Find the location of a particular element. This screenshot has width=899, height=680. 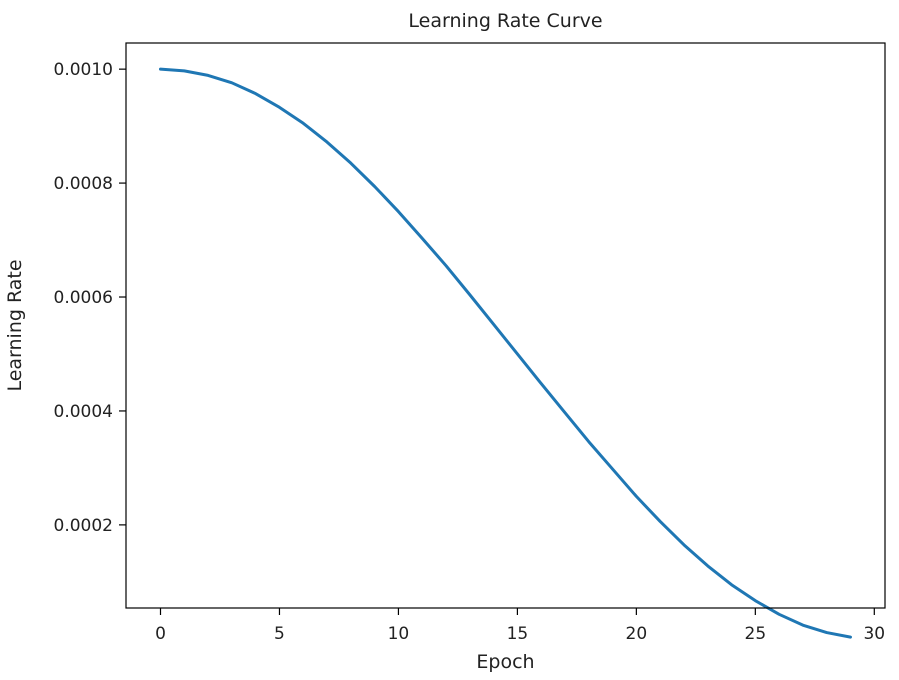

x-tick-label: 30 is located at coordinates (874, 634).